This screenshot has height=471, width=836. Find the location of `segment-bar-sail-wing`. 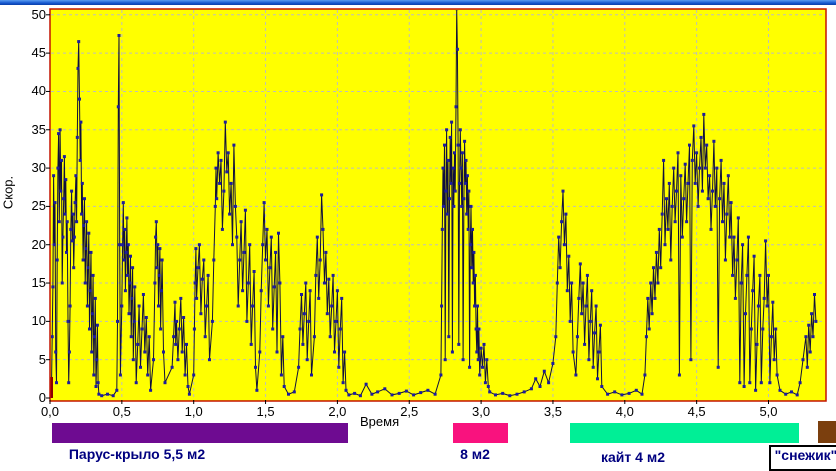

segment-bar-sail-wing is located at coordinates (200, 433).